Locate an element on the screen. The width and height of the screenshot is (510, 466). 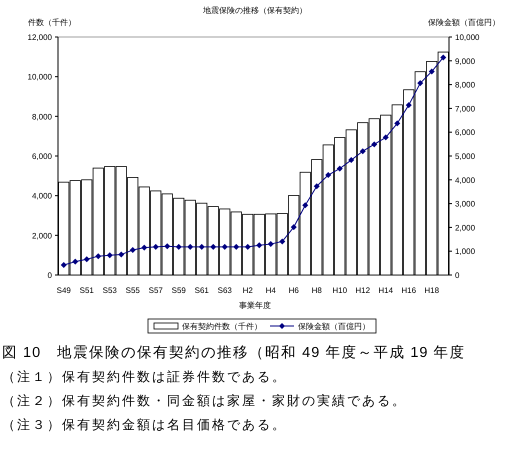
text: （注３）保有契約金額は名目価格である。 is located at coordinates (144, 424).